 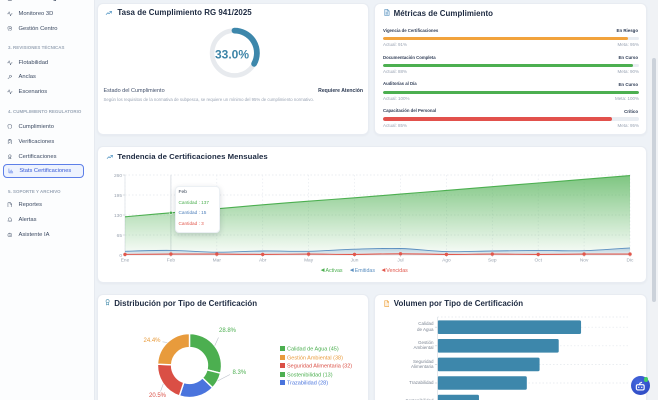 What do you see at coordinates (118, 195) in the screenshot?
I see `svg-text: 195` at bounding box center [118, 195].